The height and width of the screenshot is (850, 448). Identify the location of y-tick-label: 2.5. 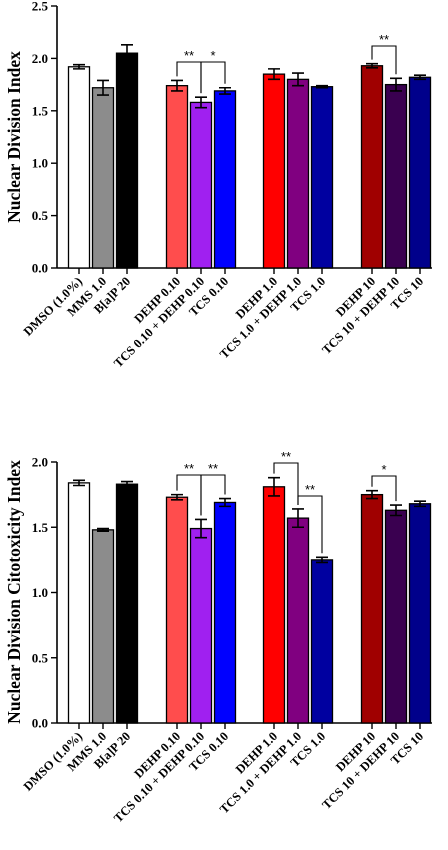
(40, 7).